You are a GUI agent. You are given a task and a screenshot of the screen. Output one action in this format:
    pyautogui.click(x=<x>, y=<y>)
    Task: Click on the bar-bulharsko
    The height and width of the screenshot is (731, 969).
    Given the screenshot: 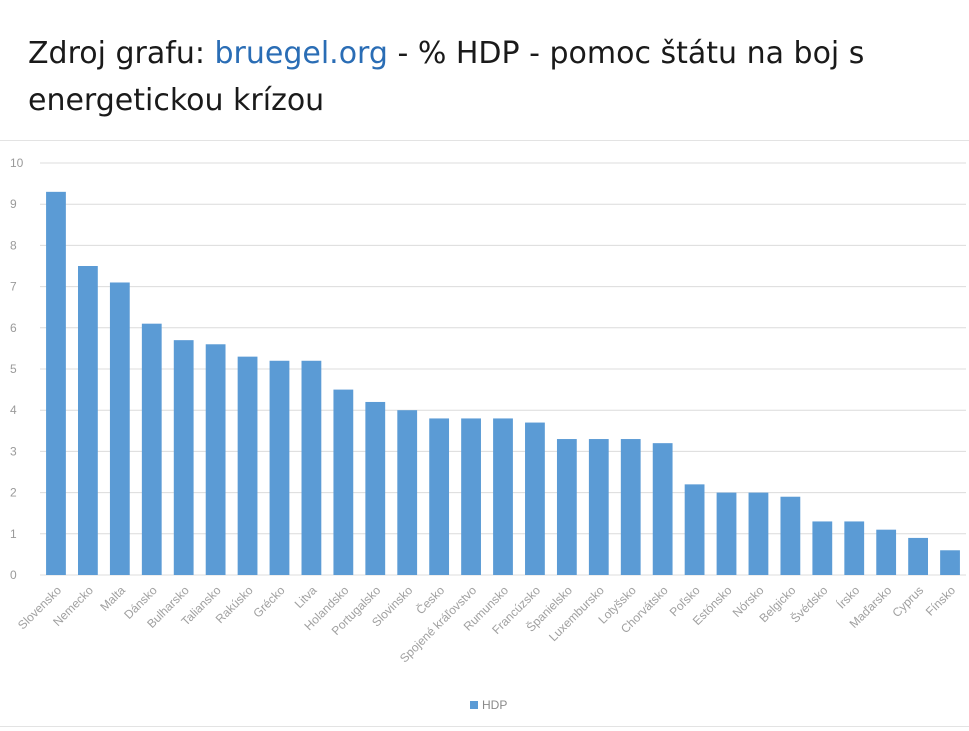 What is the action you would take?
    pyautogui.click(x=183, y=457)
    